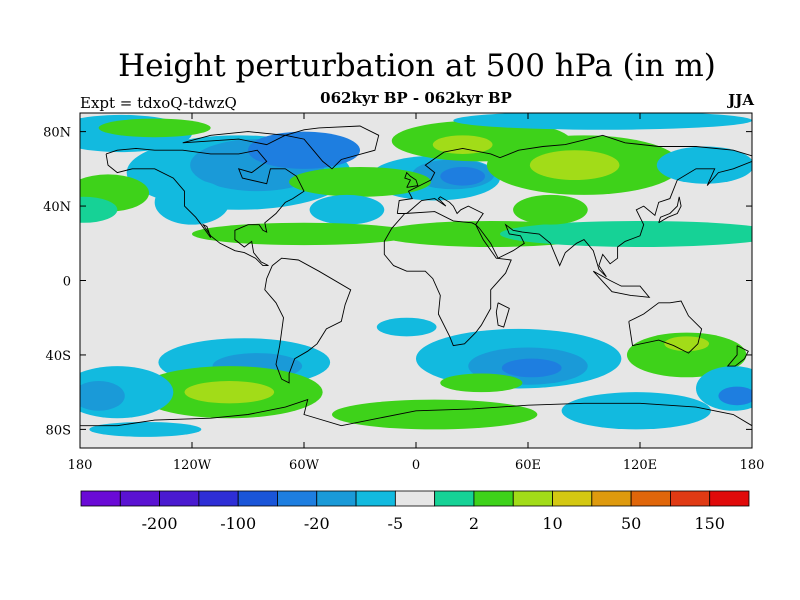 This screenshot has width=800, height=600. I want to click on coast-eurasia, so click(574, 174).